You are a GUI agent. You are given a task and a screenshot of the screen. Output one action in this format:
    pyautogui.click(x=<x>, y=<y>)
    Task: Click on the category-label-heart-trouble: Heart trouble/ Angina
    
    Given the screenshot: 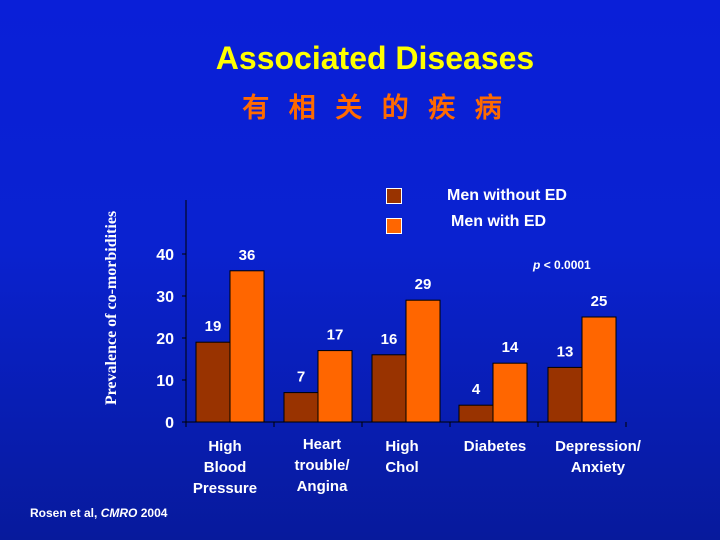 What is the action you would take?
    pyautogui.click(x=322, y=465)
    